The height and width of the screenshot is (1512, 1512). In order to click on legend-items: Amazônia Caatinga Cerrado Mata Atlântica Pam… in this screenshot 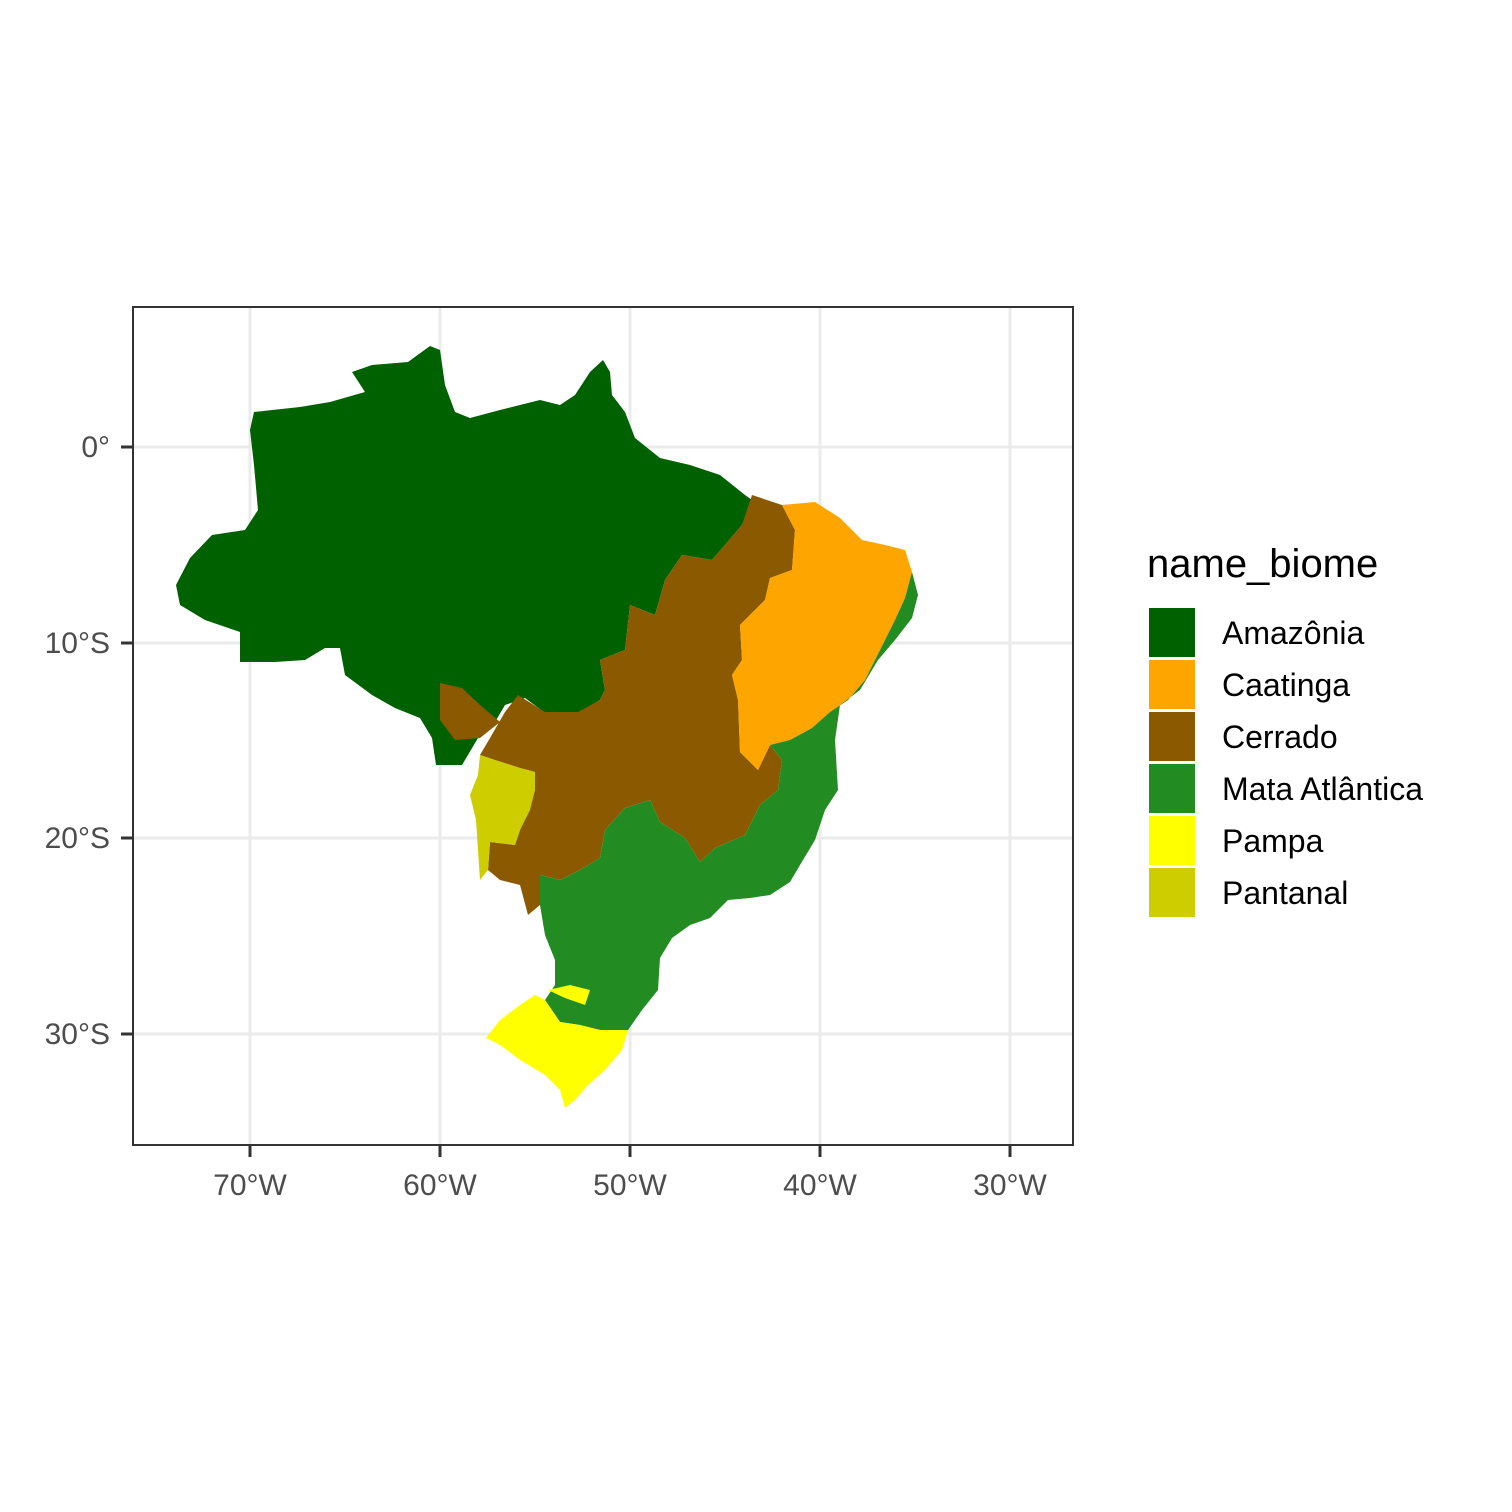, I will do `click(1286, 762)`.